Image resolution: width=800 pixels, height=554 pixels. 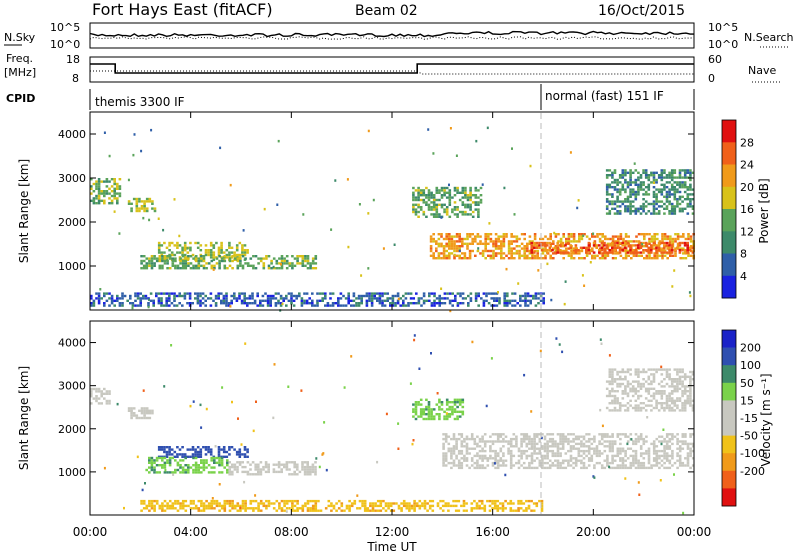 I want to click on colorbar-tick-label: -15, so click(x=749, y=418).